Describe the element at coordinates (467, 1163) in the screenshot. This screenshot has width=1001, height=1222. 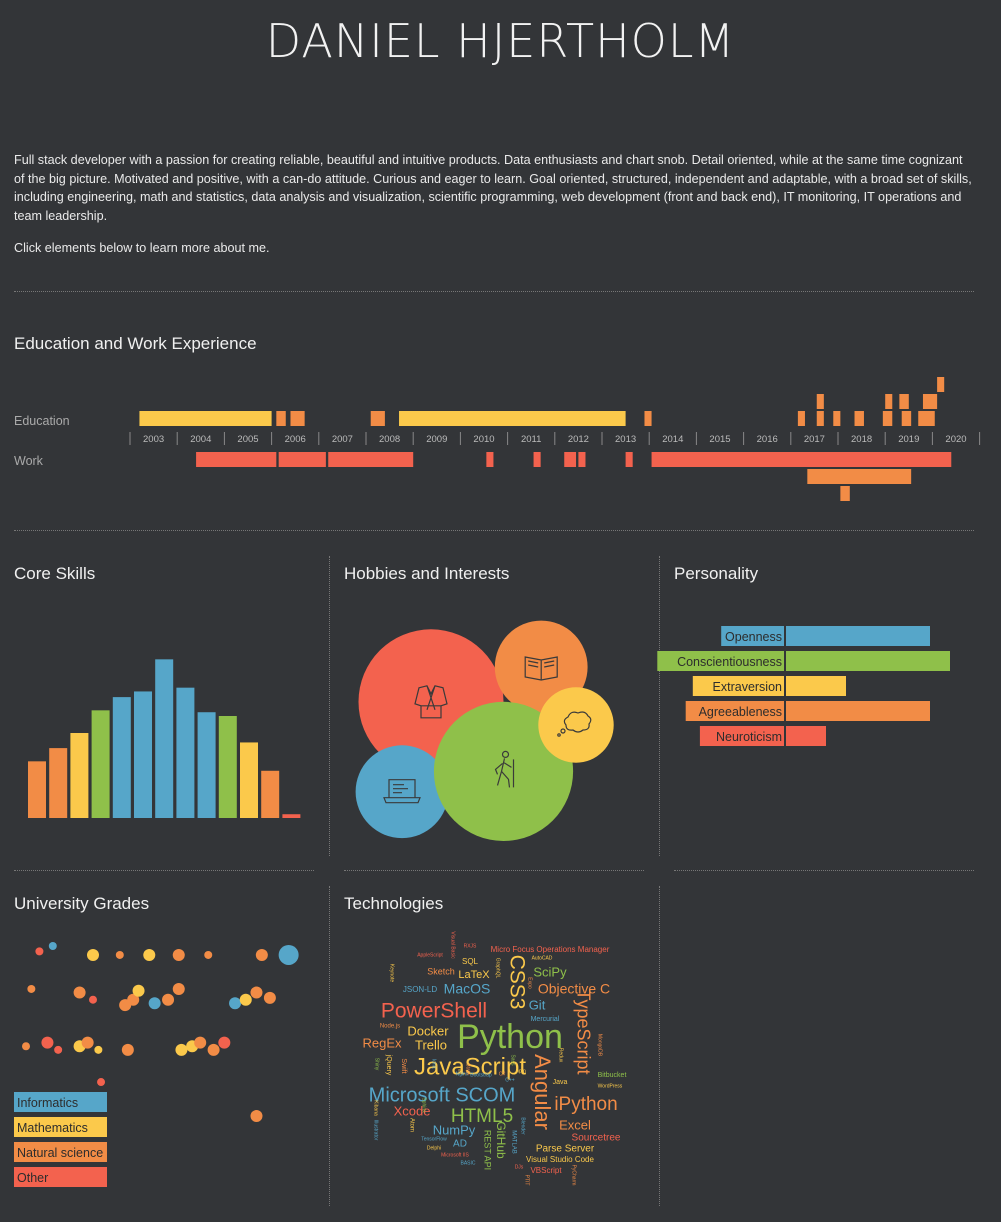
I see `tech-word: BASIC` at that location.